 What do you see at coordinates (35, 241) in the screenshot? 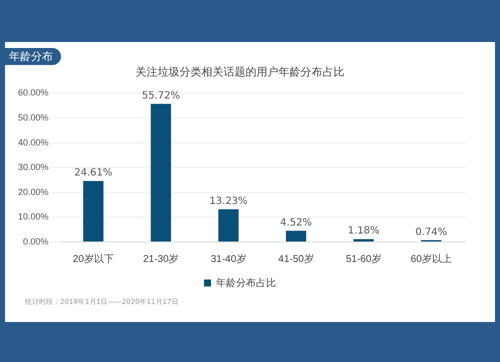
I see `y-tick-label: 0.00%` at bounding box center [35, 241].